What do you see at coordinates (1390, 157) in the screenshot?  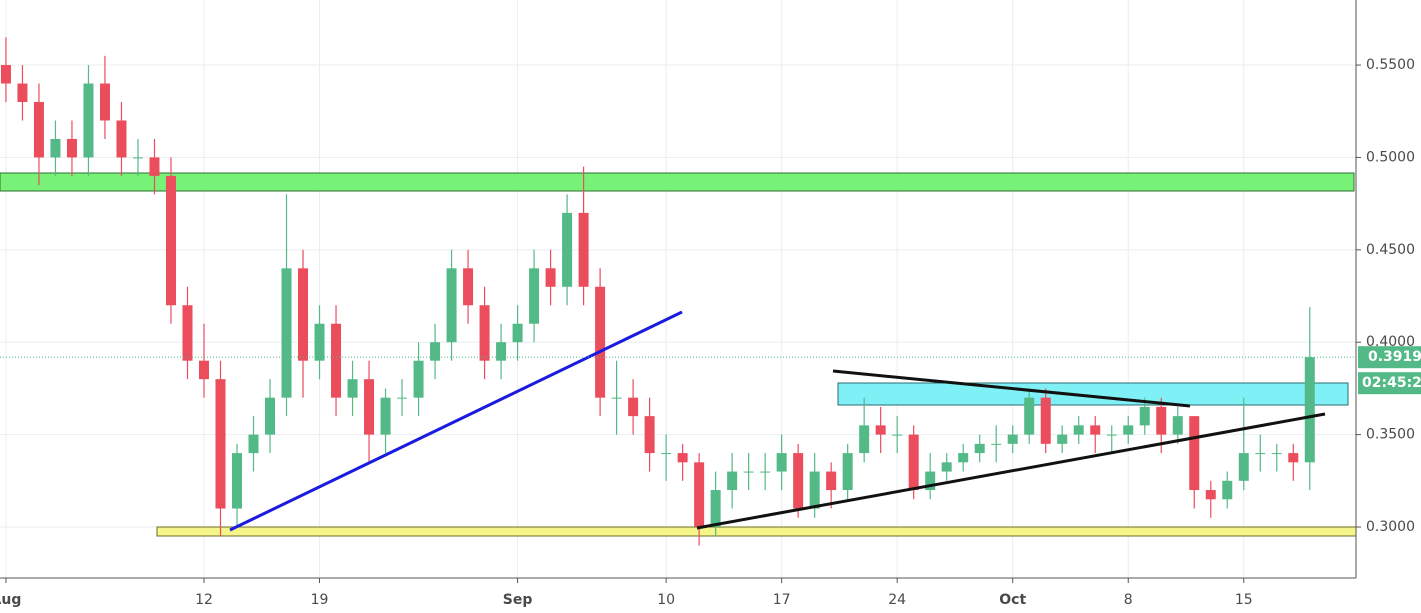 I see `y-tick-label: 0.5000` at bounding box center [1390, 157].